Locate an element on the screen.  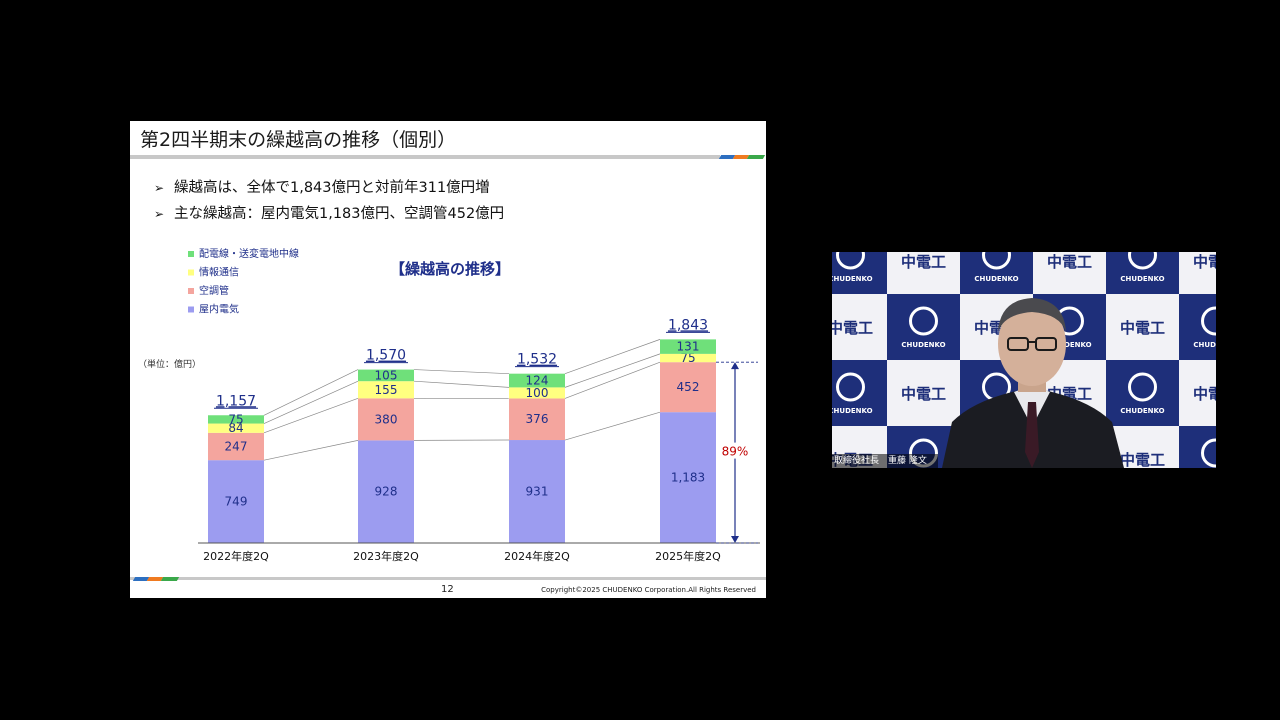
footer-stripe-green is located at coordinates (170, 579).